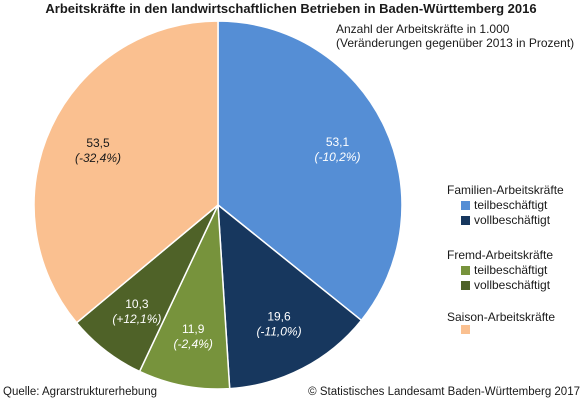  What do you see at coordinates (501, 317) in the screenshot?
I see `legend-group-title: Saison-Arbeitskräfte` at bounding box center [501, 317].